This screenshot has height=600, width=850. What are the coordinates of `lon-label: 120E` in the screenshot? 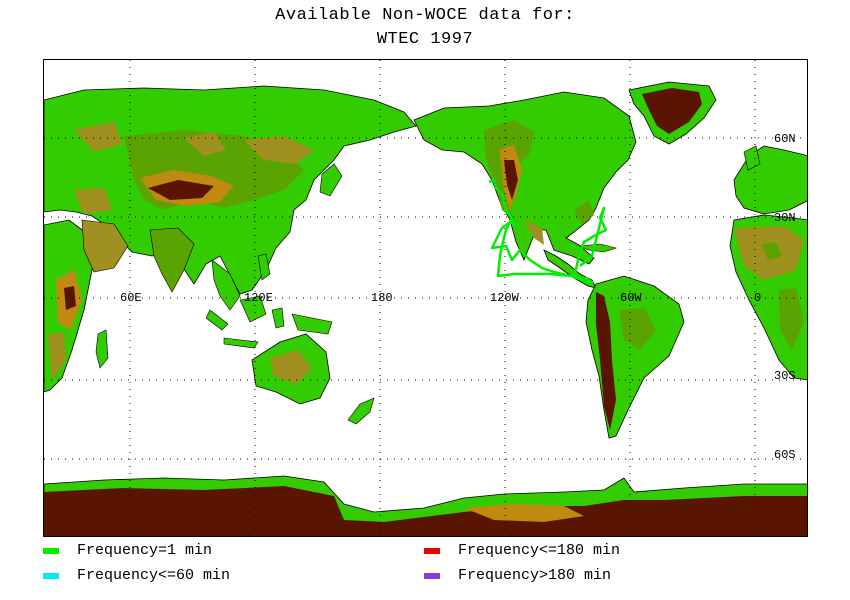 It's located at (258, 298).